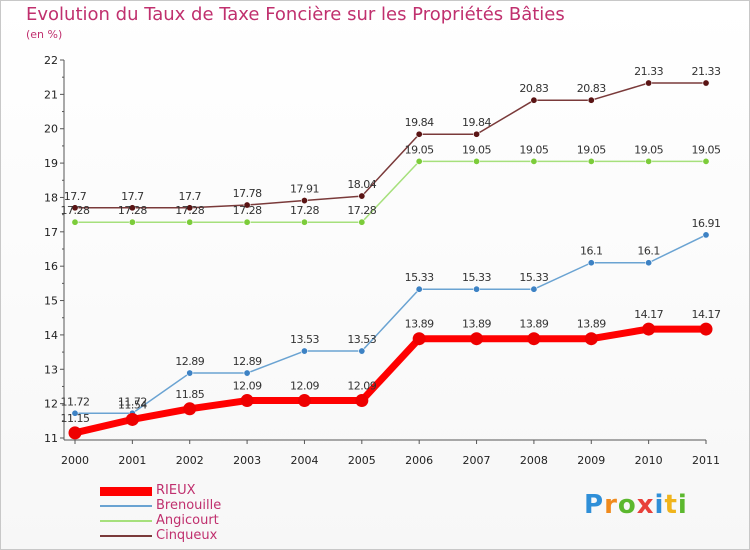 The width and height of the screenshot is (750, 550). I want to click on data-label-rieux: 11.15, so click(75, 418).